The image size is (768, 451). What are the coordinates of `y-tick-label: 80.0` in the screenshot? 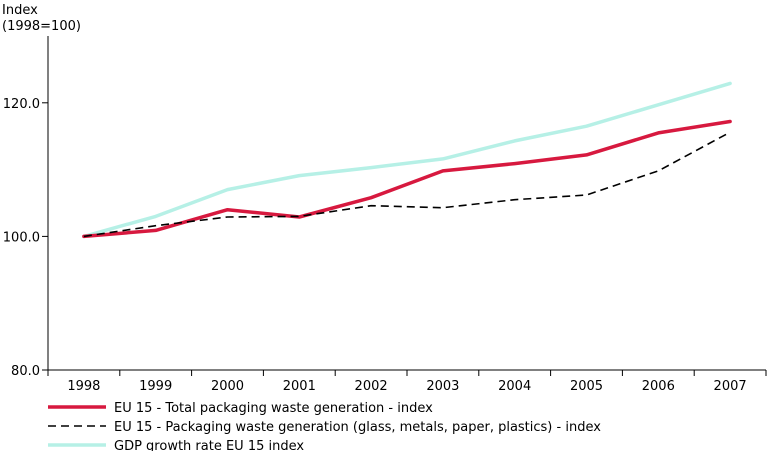 It's located at (25, 371).